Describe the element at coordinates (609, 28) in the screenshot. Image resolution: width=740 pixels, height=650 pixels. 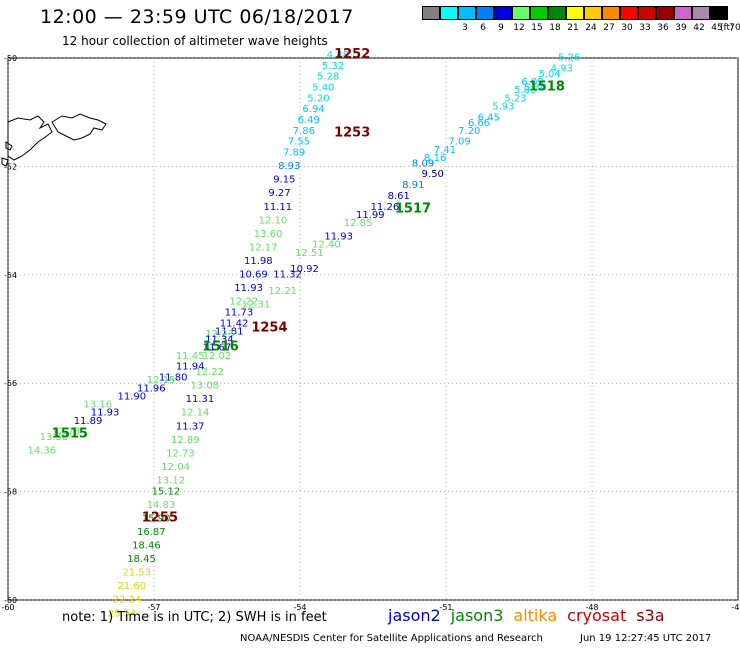
I see `color-scale-label: 27` at that location.